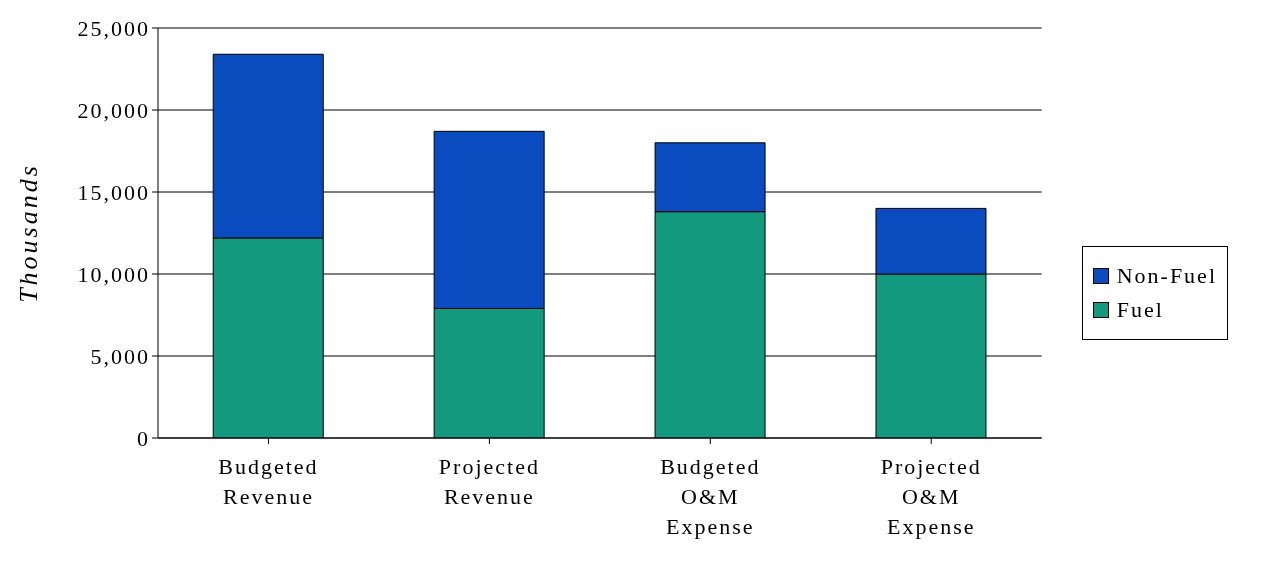  Describe the element at coordinates (113, 274) in the screenshot. I see `y-tick-label: 10,000` at that location.